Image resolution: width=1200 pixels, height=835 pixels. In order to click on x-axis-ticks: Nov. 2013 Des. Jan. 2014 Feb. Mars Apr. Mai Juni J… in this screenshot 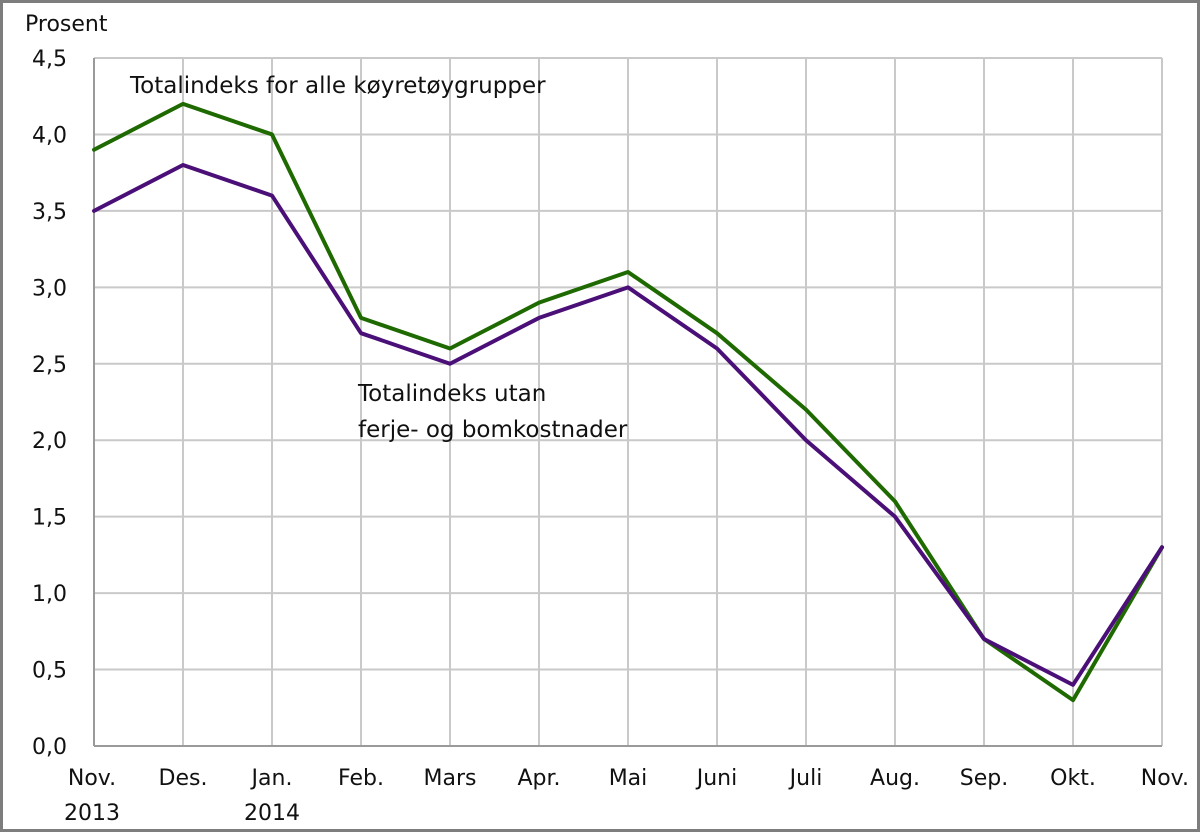, I will do `click(626, 796)`.